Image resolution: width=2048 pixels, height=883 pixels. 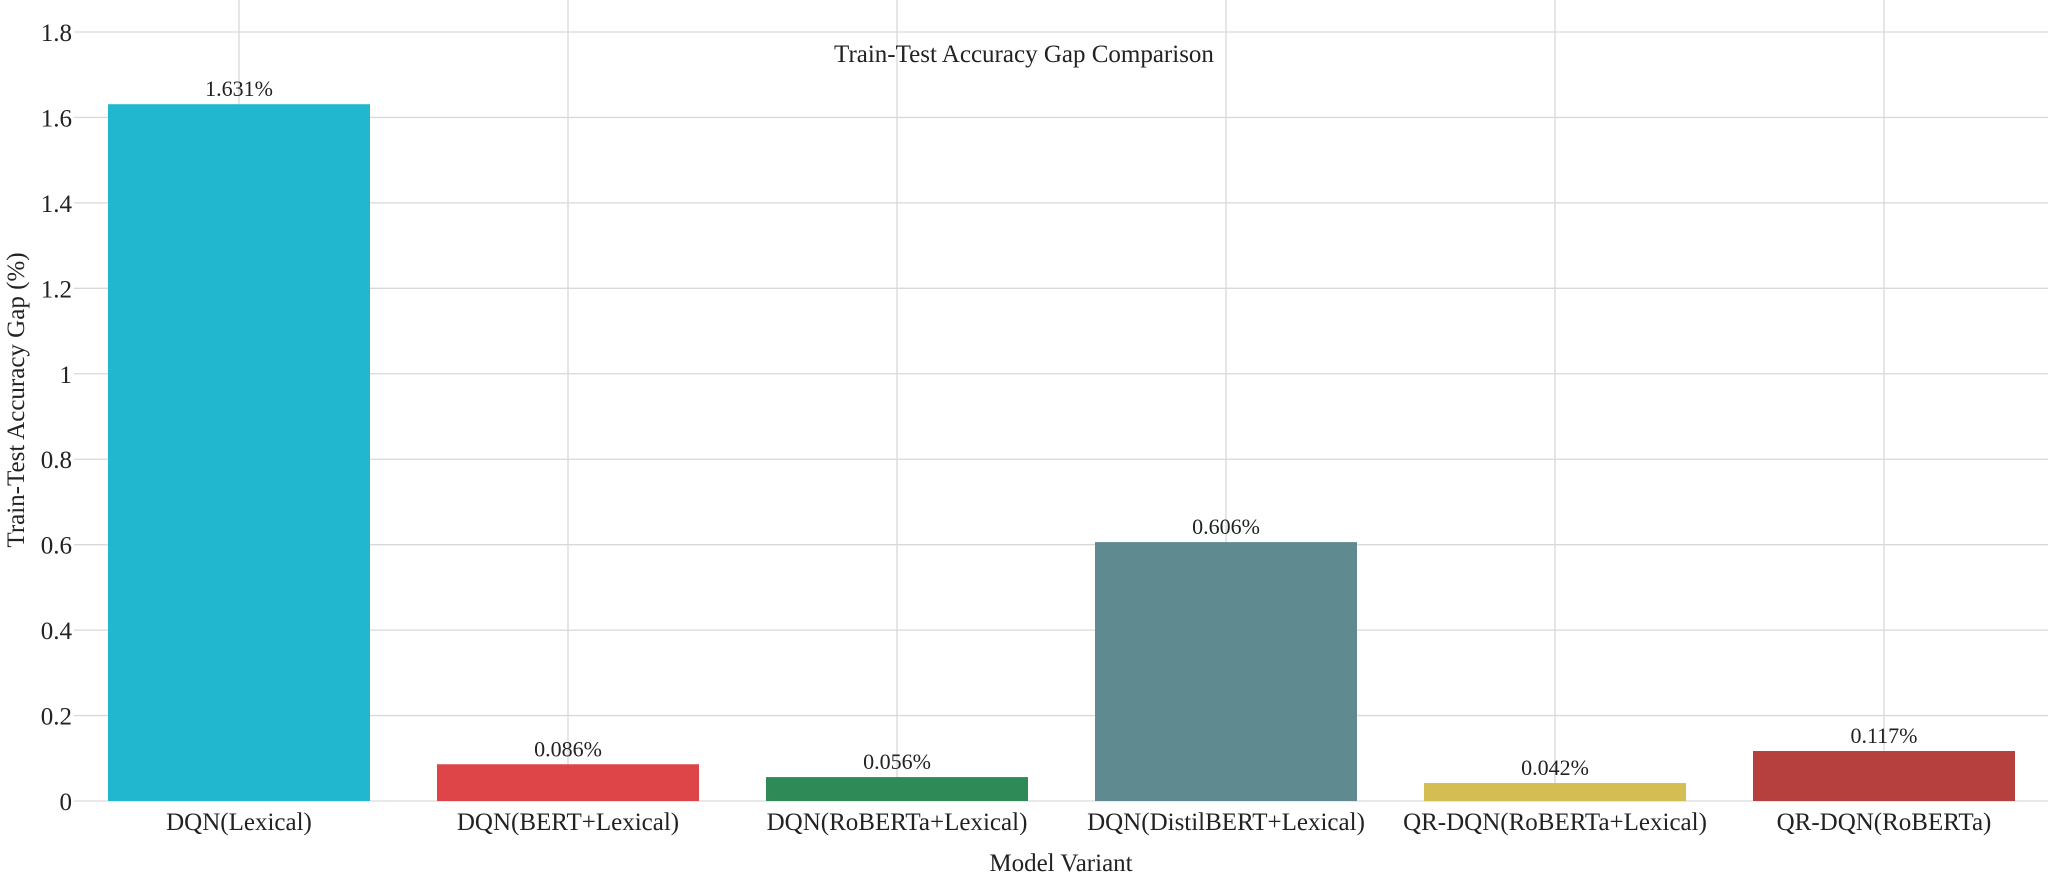 What do you see at coordinates (57, 204) in the screenshot?
I see `y-tick-label: 1.4` at bounding box center [57, 204].